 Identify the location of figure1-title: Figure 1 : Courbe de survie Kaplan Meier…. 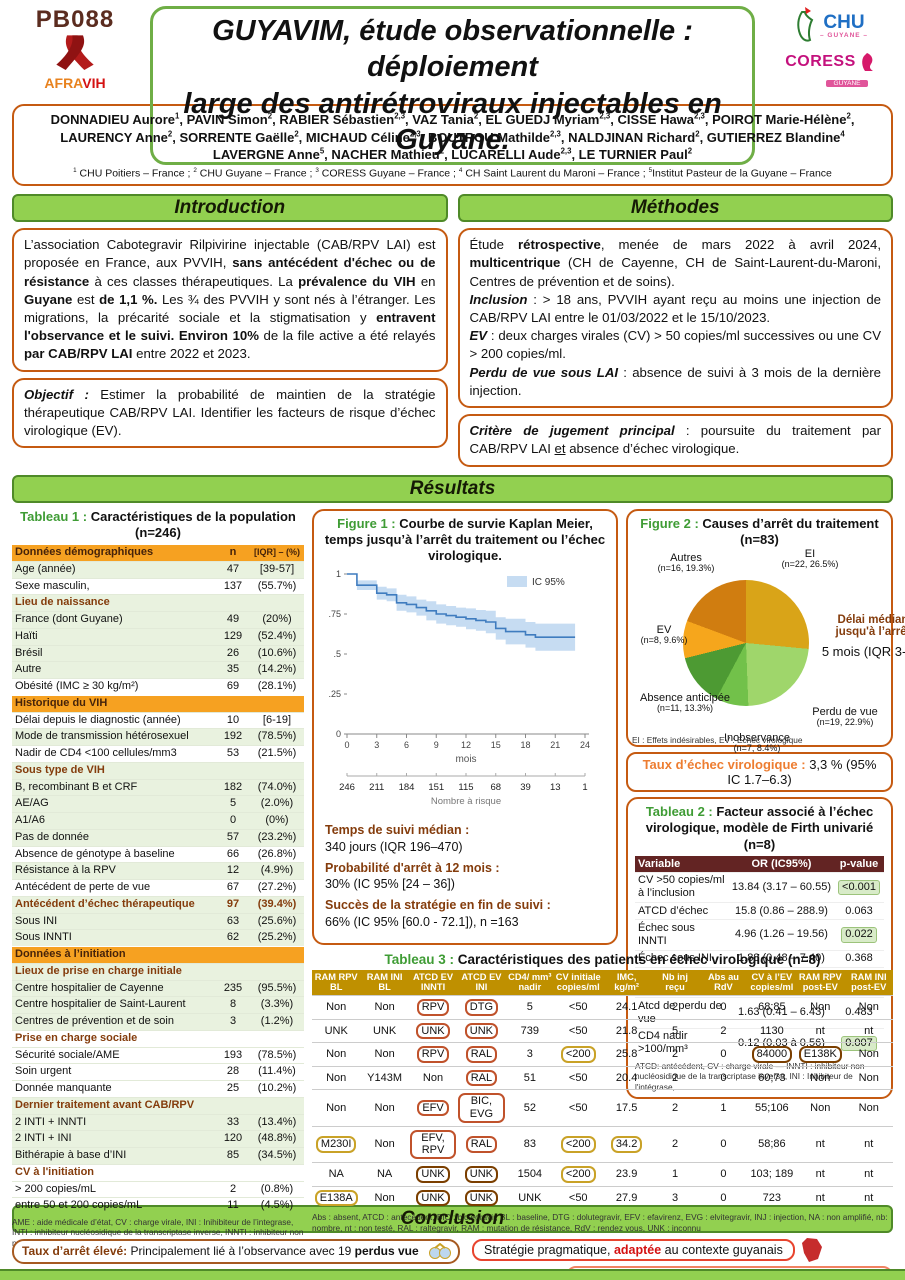
(465, 539).